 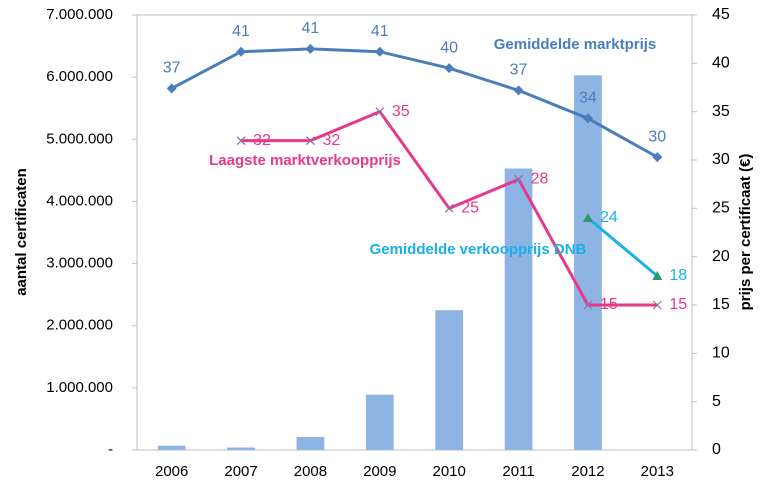 What do you see at coordinates (657, 136) in the screenshot?
I see `data-label: 30` at bounding box center [657, 136].